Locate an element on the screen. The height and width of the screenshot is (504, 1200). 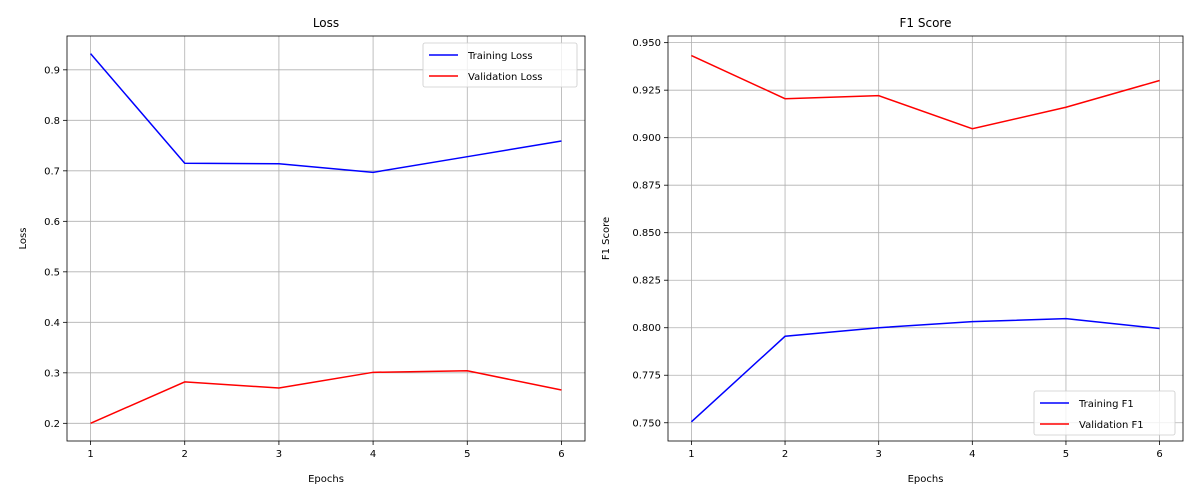
y-tick-label: 0.8 is located at coordinates (52, 121).